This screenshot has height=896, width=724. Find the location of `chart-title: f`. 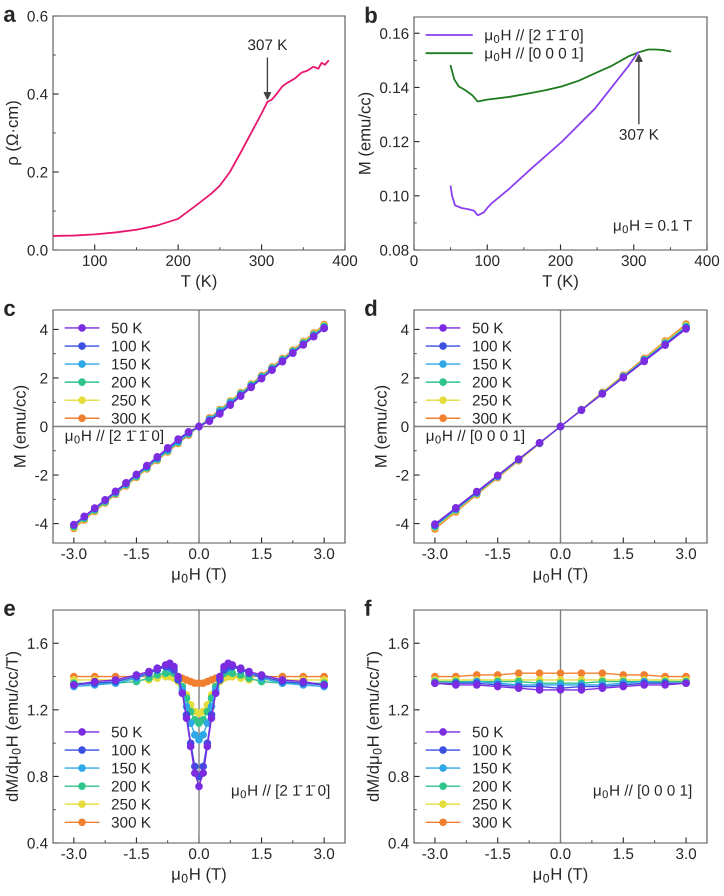

chart-title: f is located at coordinates (368, 608).